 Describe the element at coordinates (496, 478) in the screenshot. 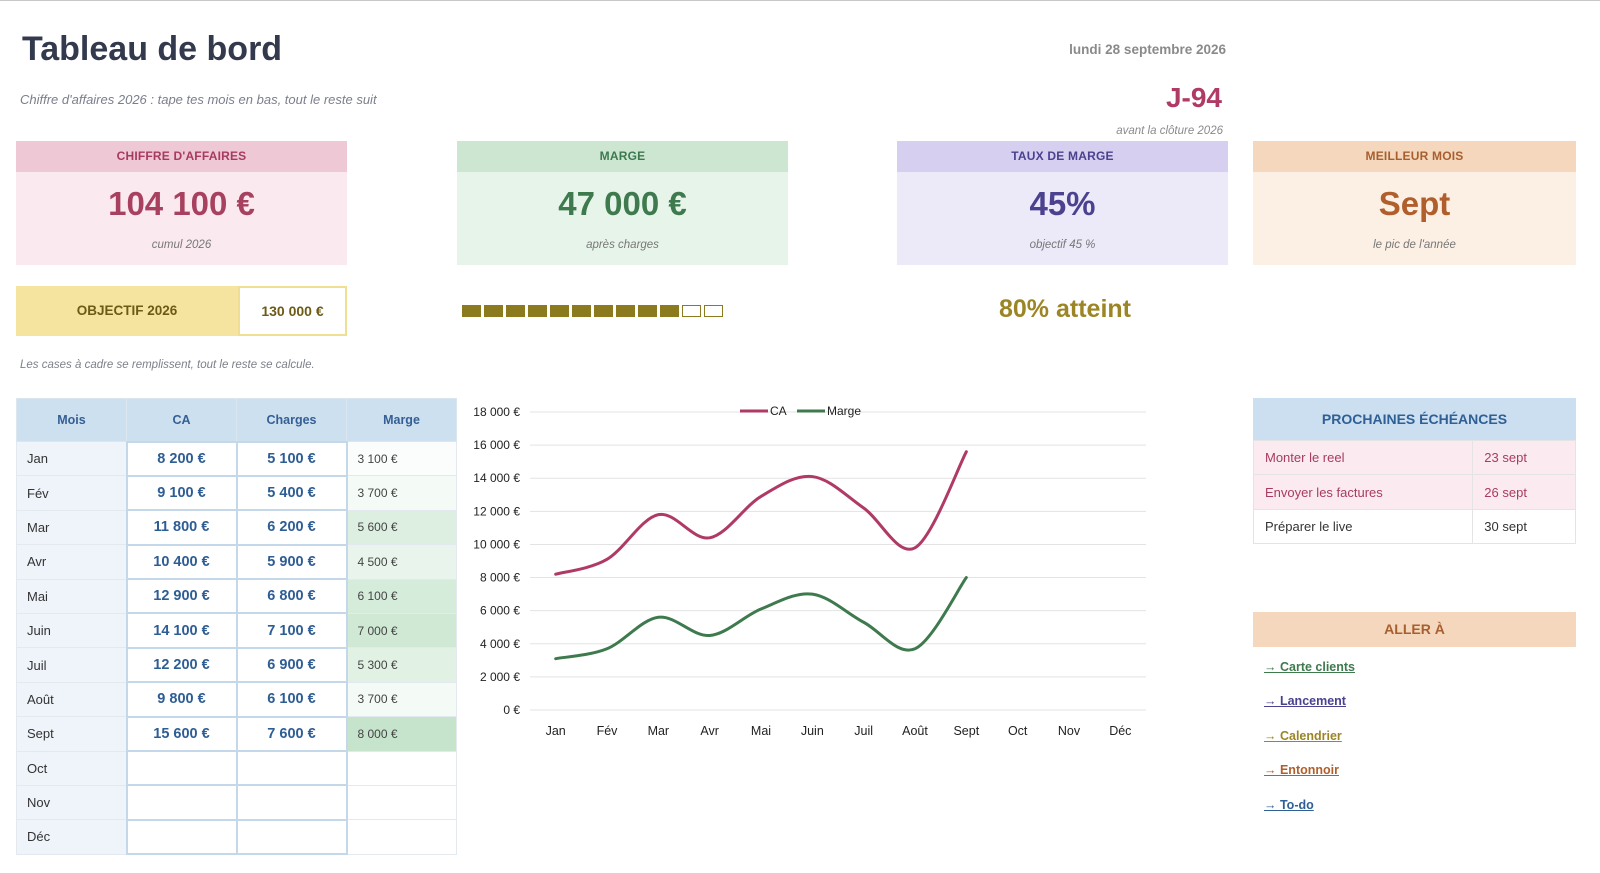

I see `y-tick-label: 14 000 €` at that location.